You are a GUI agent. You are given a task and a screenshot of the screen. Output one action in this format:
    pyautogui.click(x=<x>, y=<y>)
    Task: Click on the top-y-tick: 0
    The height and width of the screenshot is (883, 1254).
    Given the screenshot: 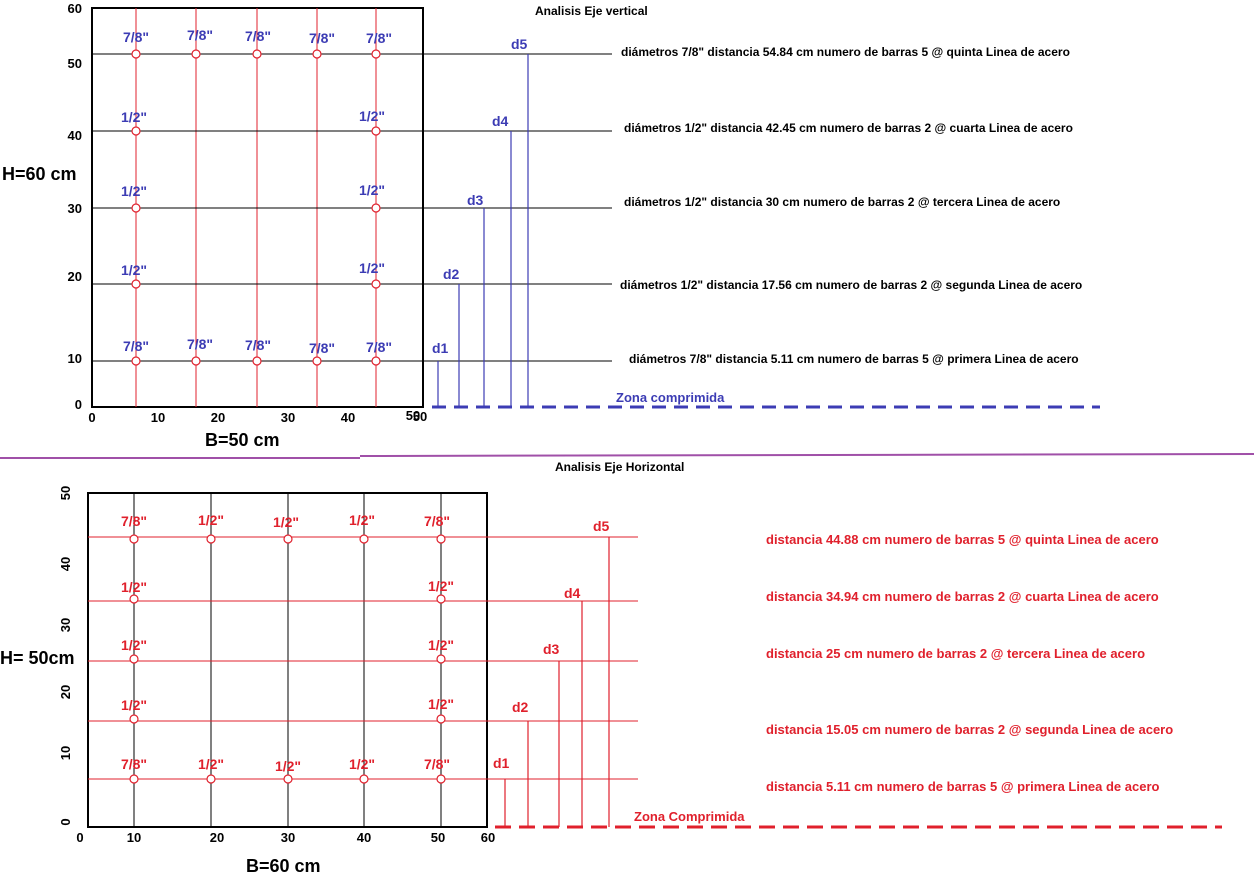 What is the action you would take?
    pyautogui.click(x=78, y=404)
    